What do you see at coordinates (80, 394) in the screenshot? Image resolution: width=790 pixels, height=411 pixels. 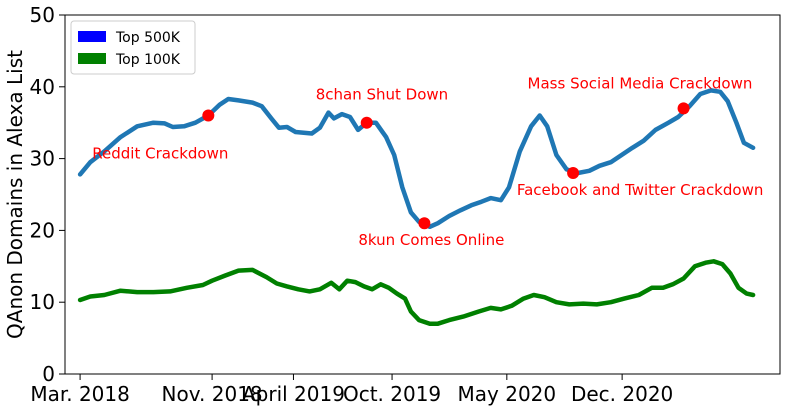 I see `x-tick-label: Mar. 2018` at bounding box center [80, 394].